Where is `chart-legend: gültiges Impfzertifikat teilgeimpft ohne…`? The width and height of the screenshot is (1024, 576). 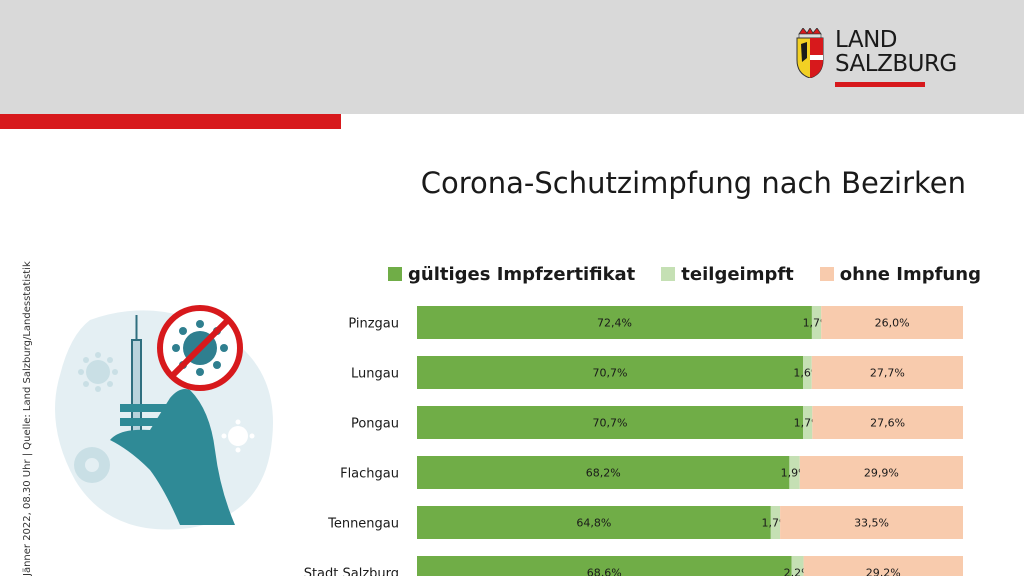 chart-legend: gültiges Impfzertifikat teilgeimpft ohne… is located at coordinates (684, 274).